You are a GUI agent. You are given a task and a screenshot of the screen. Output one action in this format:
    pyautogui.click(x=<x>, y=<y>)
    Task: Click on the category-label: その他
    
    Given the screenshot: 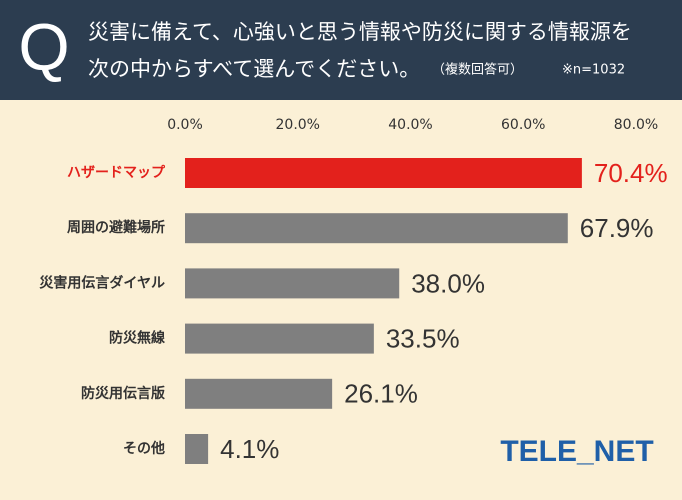 What is the action you would take?
    pyautogui.click(x=144, y=448)
    